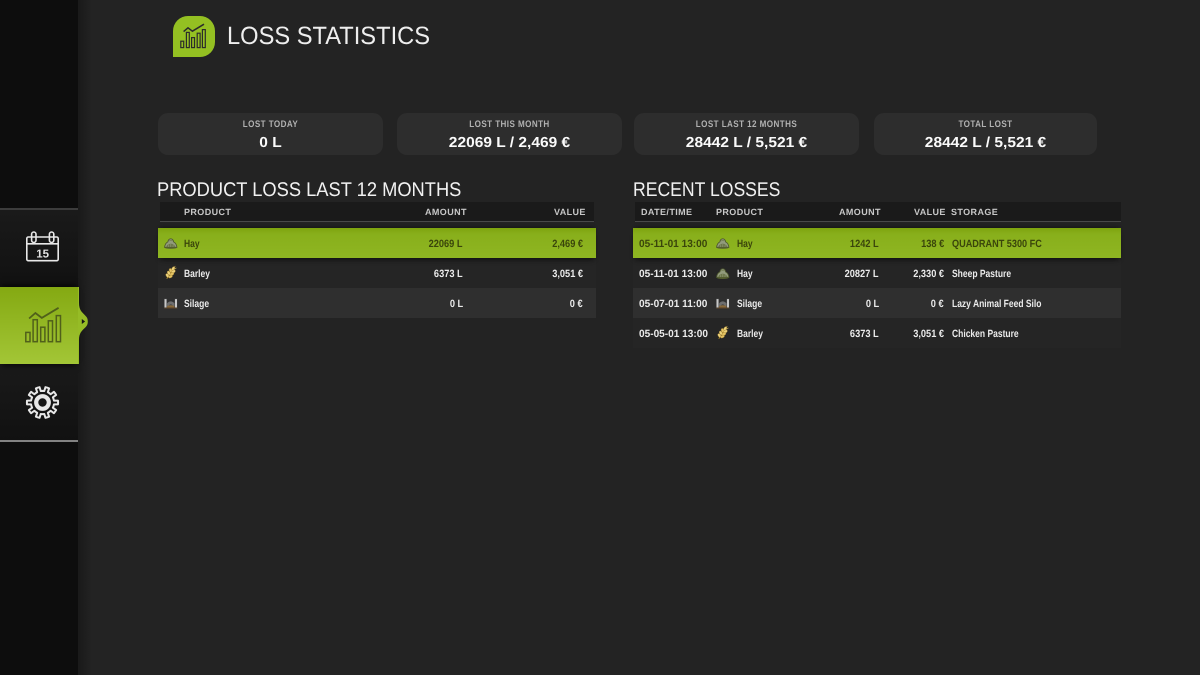  Describe the element at coordinates (42, 255) in the screenshot. I see `svg-text: 15` at that location.